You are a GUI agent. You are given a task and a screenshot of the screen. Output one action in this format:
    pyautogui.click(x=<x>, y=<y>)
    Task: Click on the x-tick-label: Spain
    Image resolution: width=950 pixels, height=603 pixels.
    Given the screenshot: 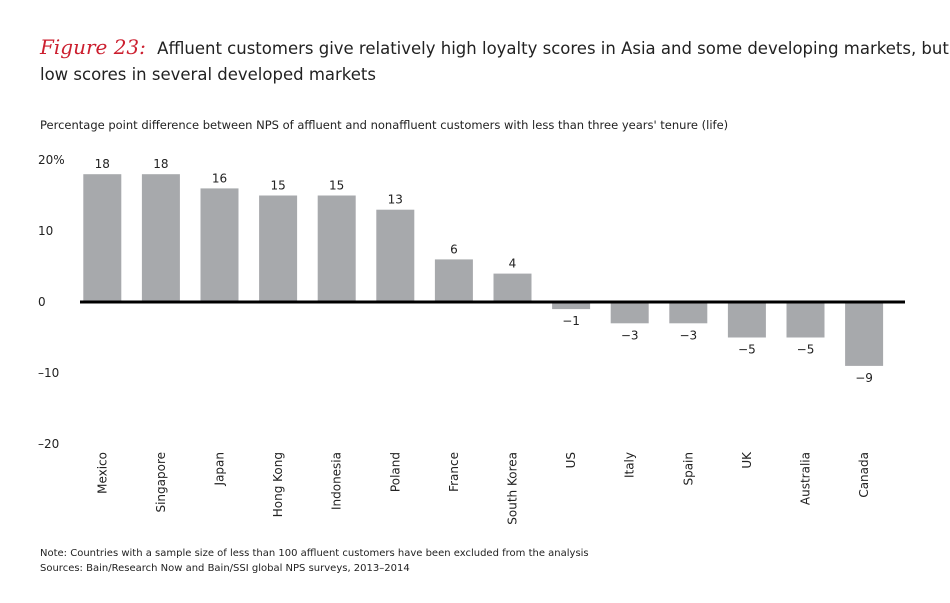 What is the action you would take?
    pyautogui.click(x=688, y=469)
    